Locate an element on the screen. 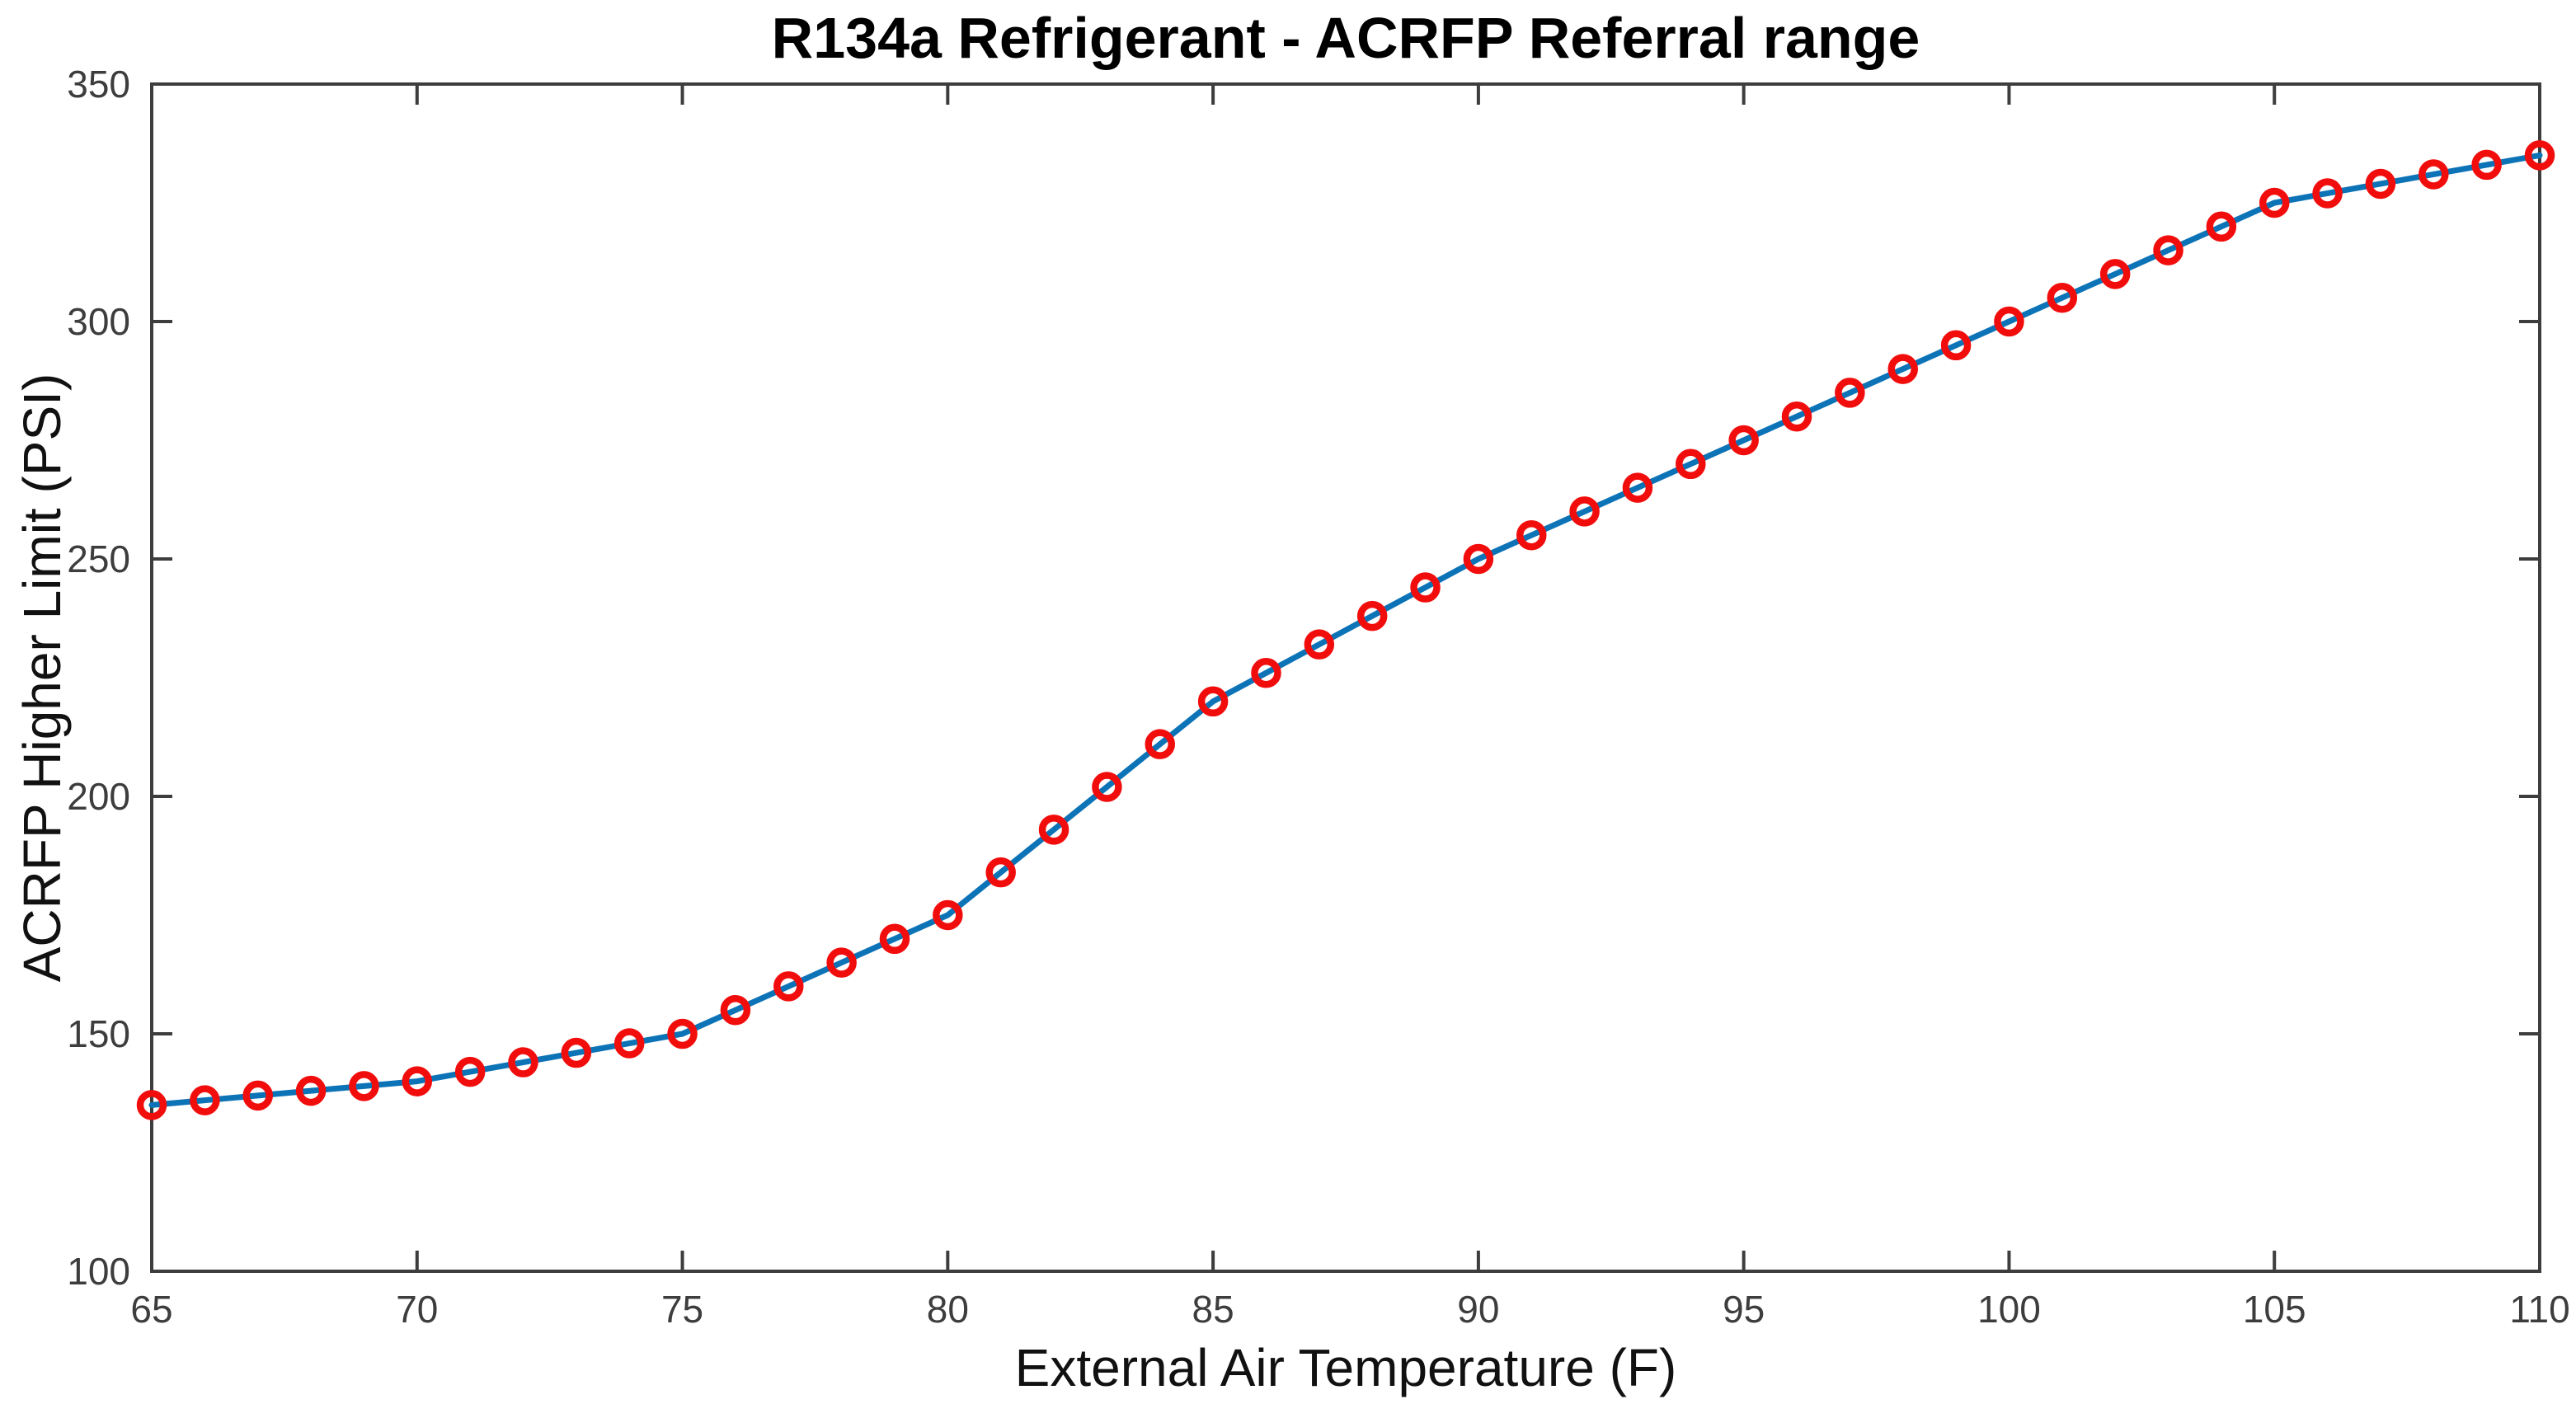 The width and height of the screenshot is (2576, 1418). y-axis-label: ACRFP Higher Limit (PSI) is located at coordinates (42, 678).